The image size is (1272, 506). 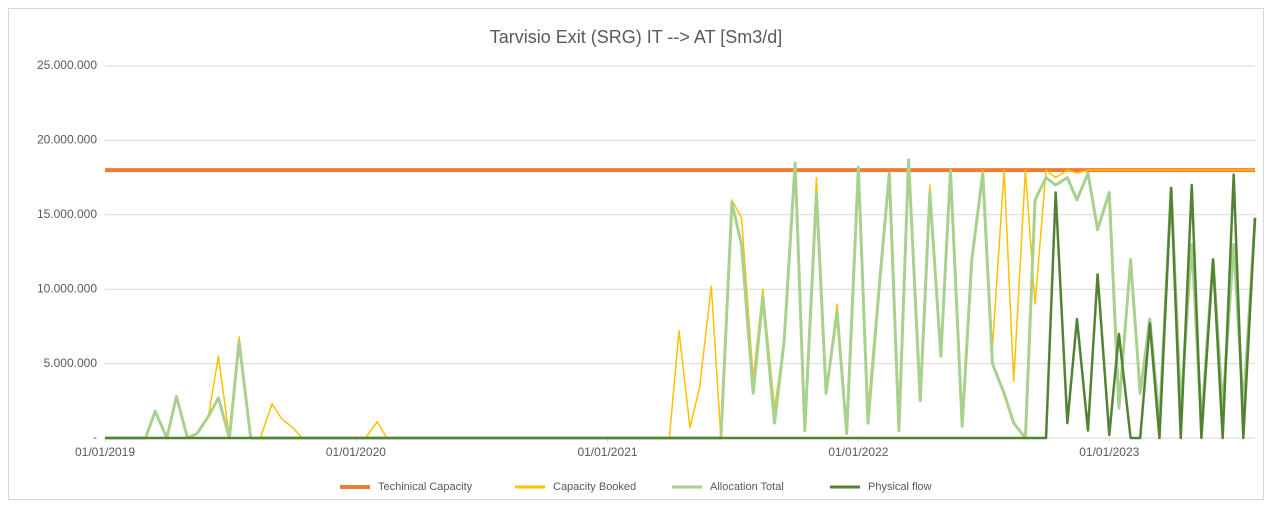 What do you see at coordinates (67, 65) in the screenshot?
I see `y-tick-label: 25.000.000` at bounding box center [67, 65].